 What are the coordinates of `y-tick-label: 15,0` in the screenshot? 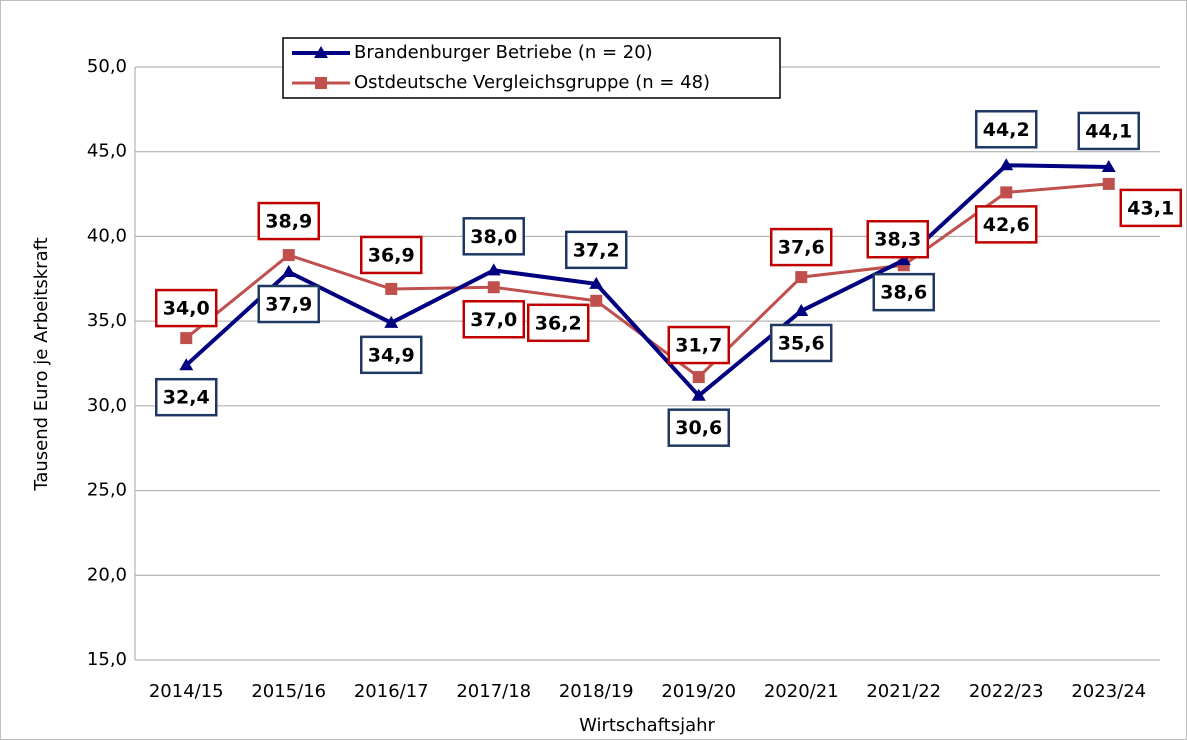 It's located at (107, 659).